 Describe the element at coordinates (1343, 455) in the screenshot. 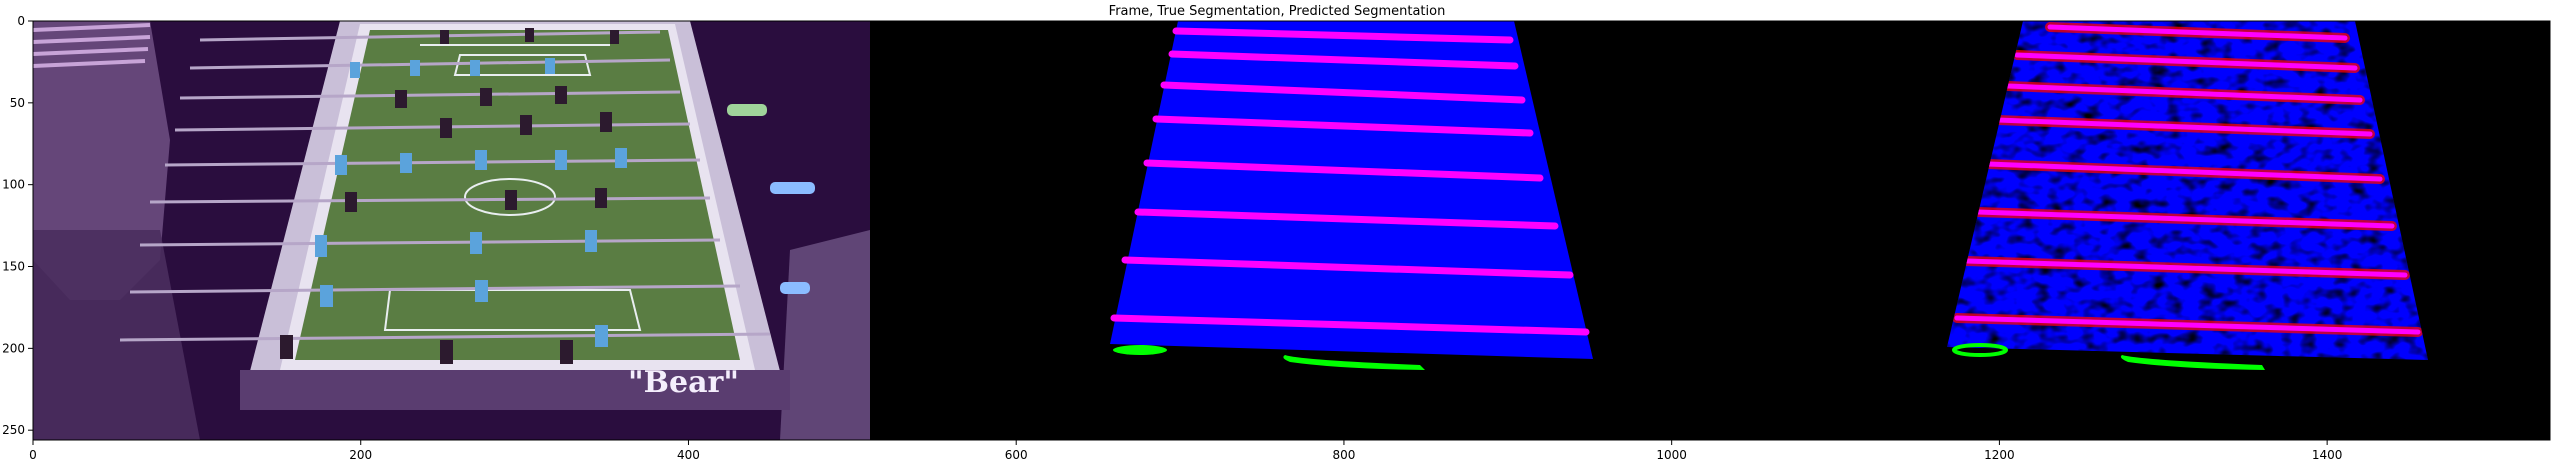

I see `x-tick-label: 800` at that location.